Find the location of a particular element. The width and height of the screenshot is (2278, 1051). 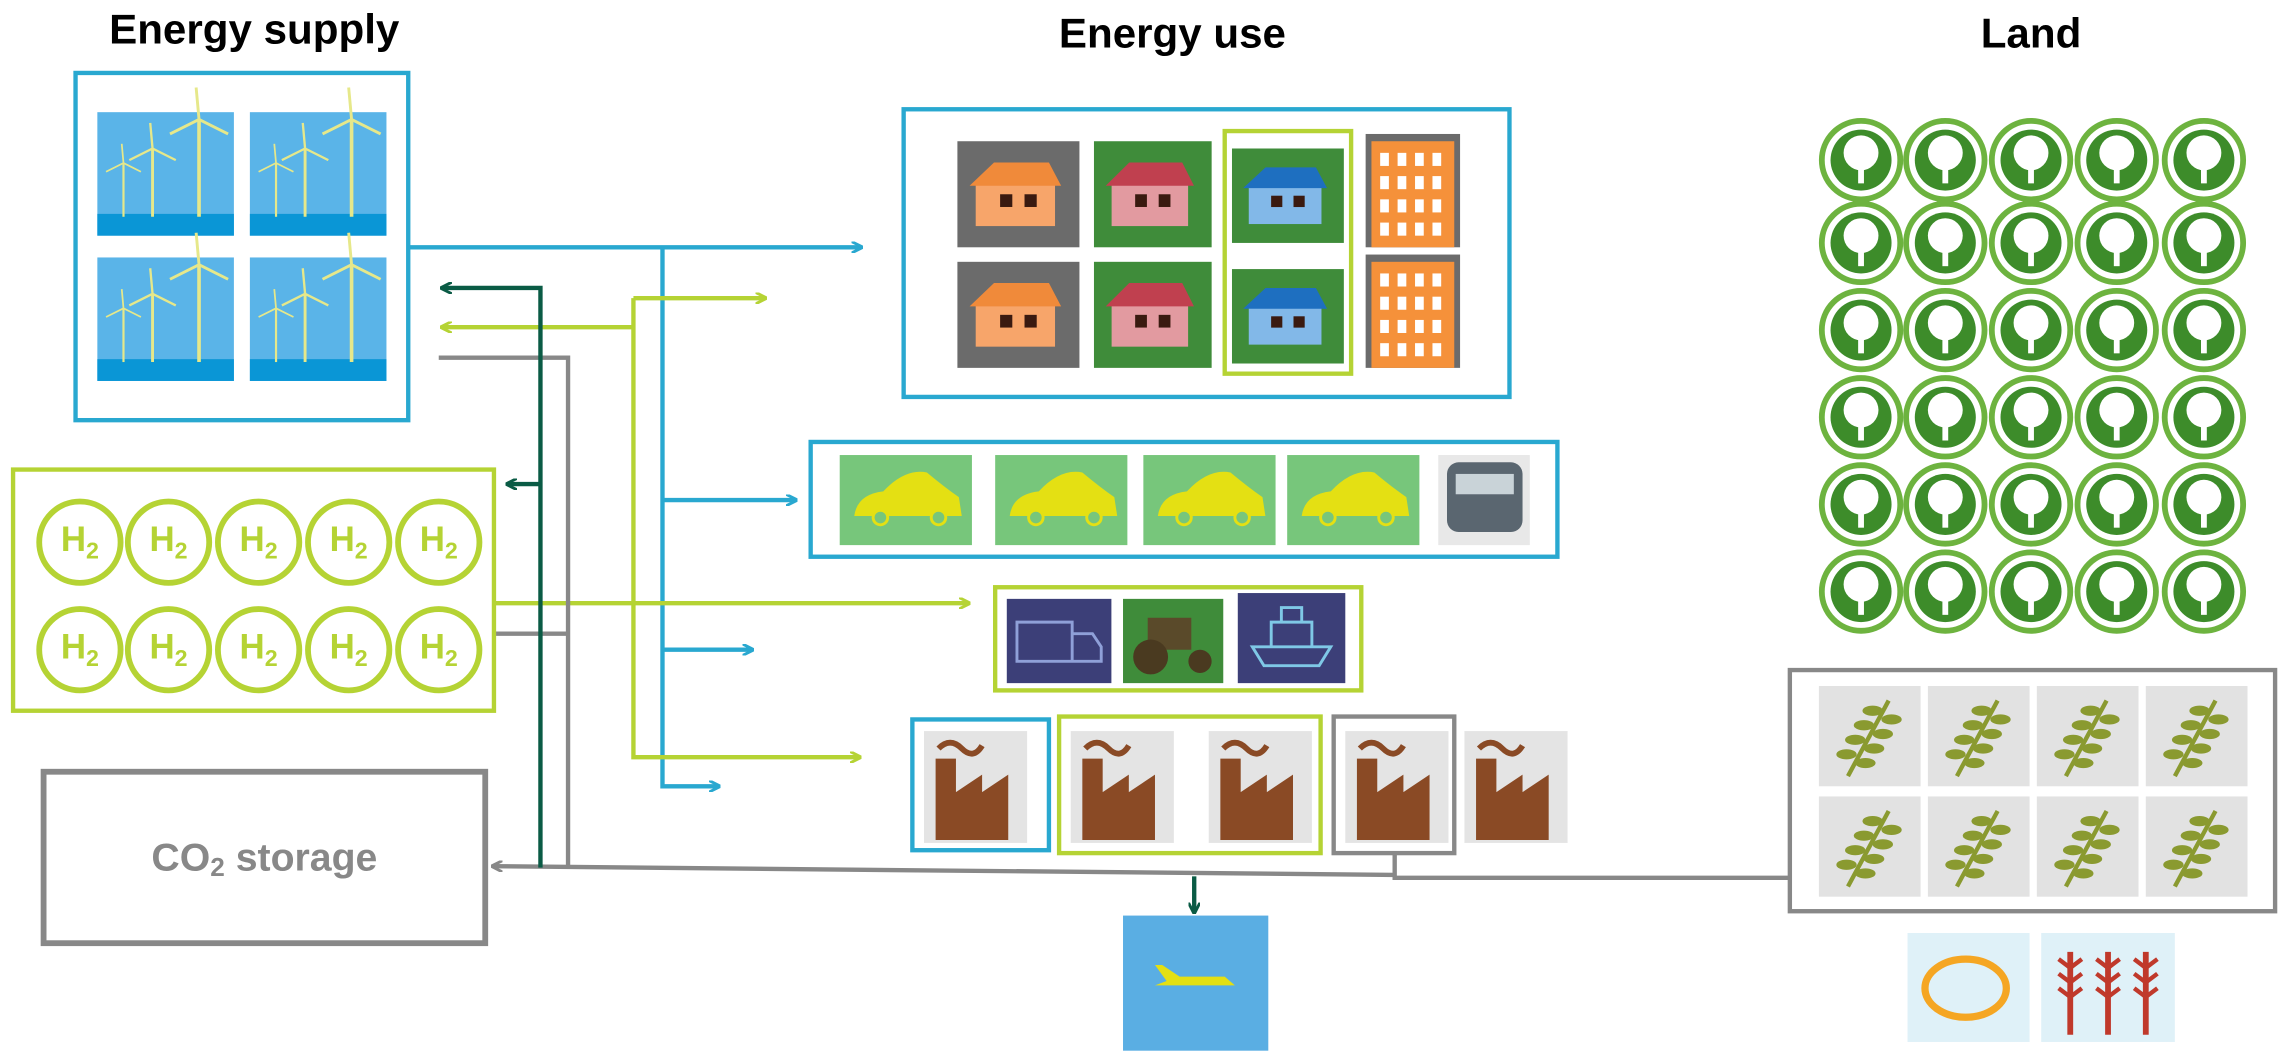

heading: Energy use is located at coordinates (1172, 33).